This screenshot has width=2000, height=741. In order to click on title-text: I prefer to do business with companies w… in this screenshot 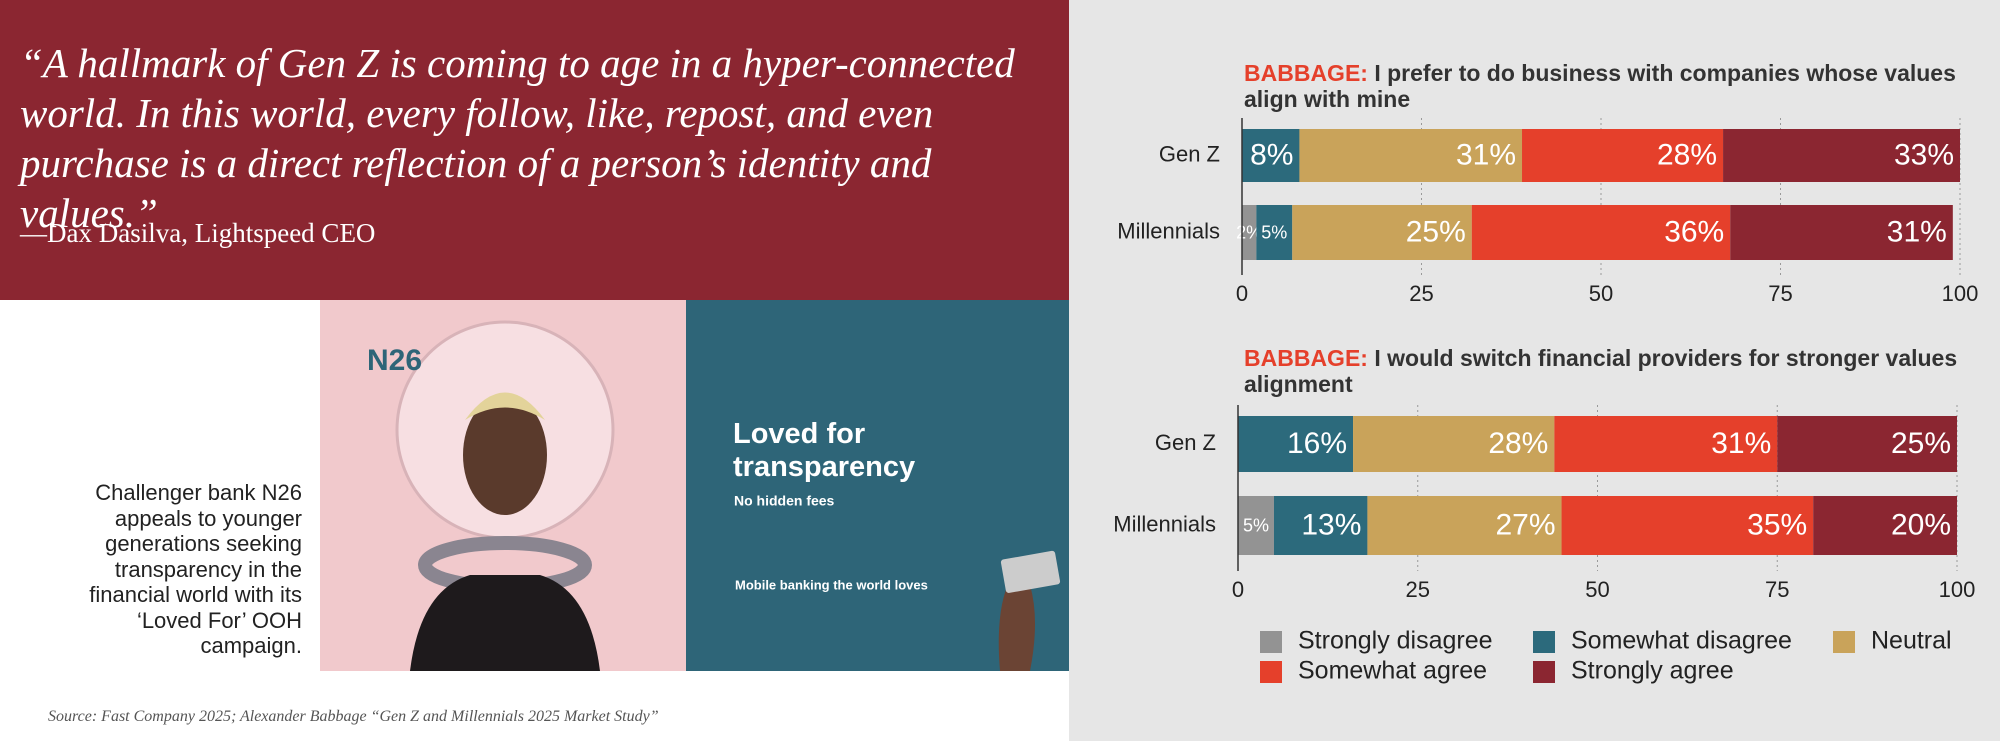, I will do `click(1600, 86)`.